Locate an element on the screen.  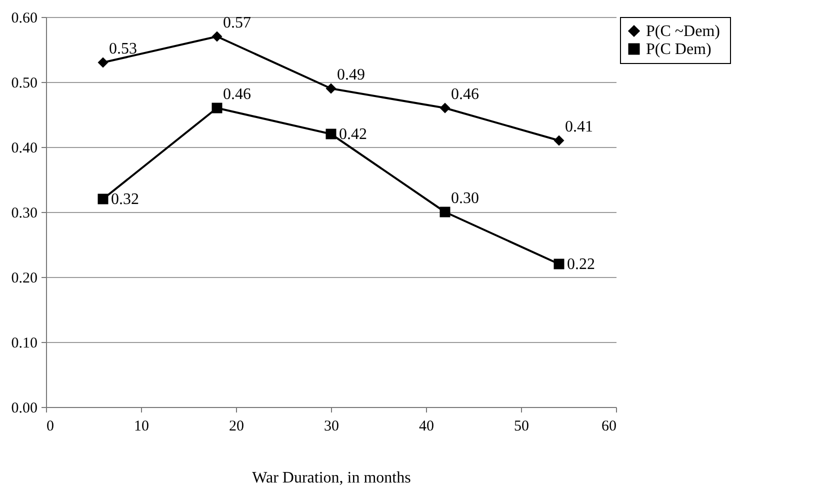
x-tick-label: 20 is located at coordinates (236, 426).